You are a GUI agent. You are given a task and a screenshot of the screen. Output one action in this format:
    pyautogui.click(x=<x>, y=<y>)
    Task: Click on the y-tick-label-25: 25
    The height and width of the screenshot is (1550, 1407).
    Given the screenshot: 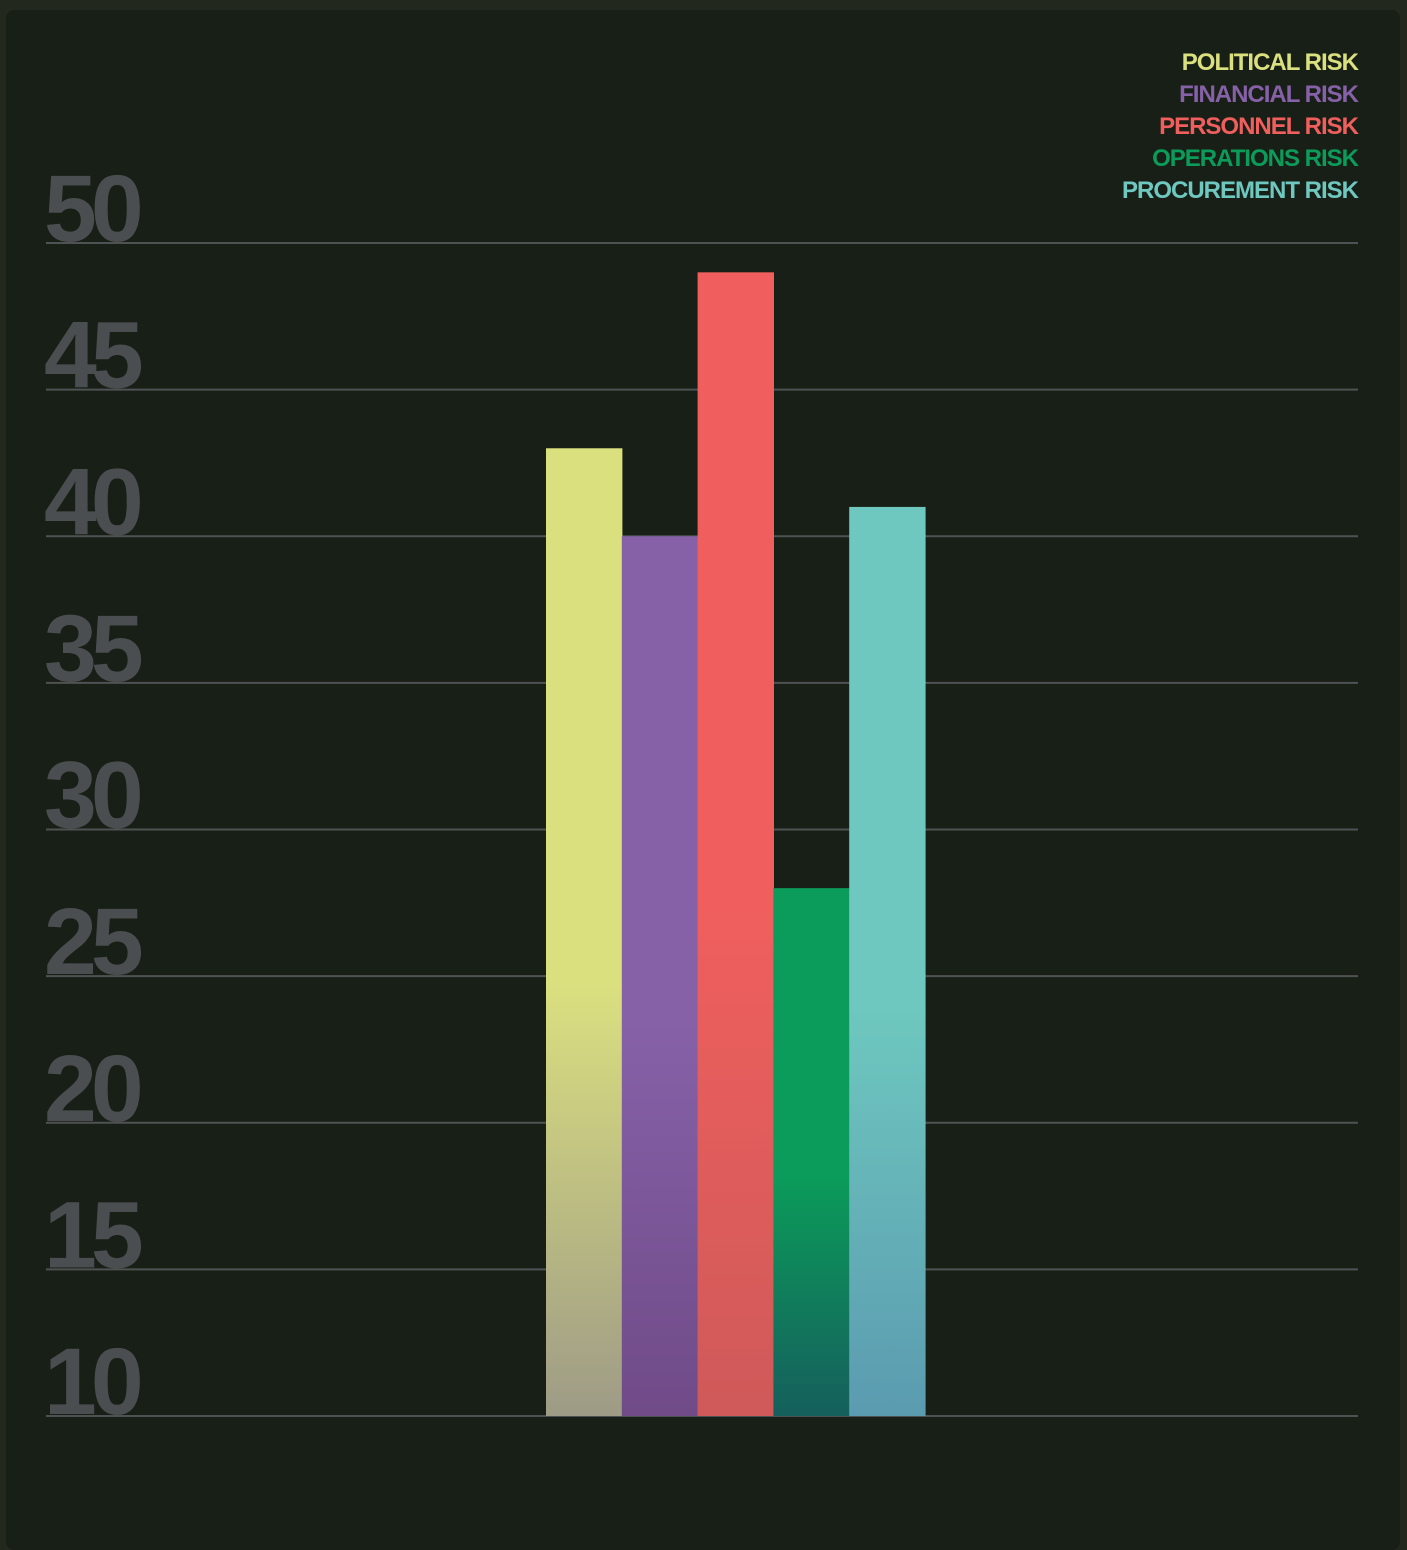 What is the action you would take?
    pyautogui.click(x=93, y=942)
    